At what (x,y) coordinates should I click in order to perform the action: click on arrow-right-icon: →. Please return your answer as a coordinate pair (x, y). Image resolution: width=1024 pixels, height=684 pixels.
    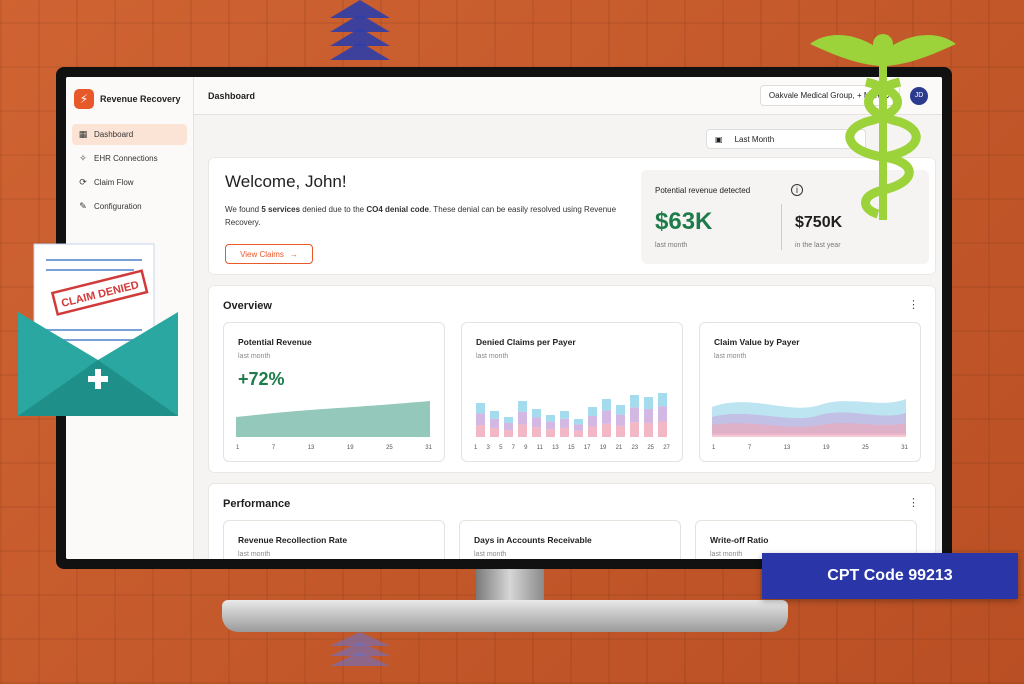
    Looking at the image, I should click on (293, 254).